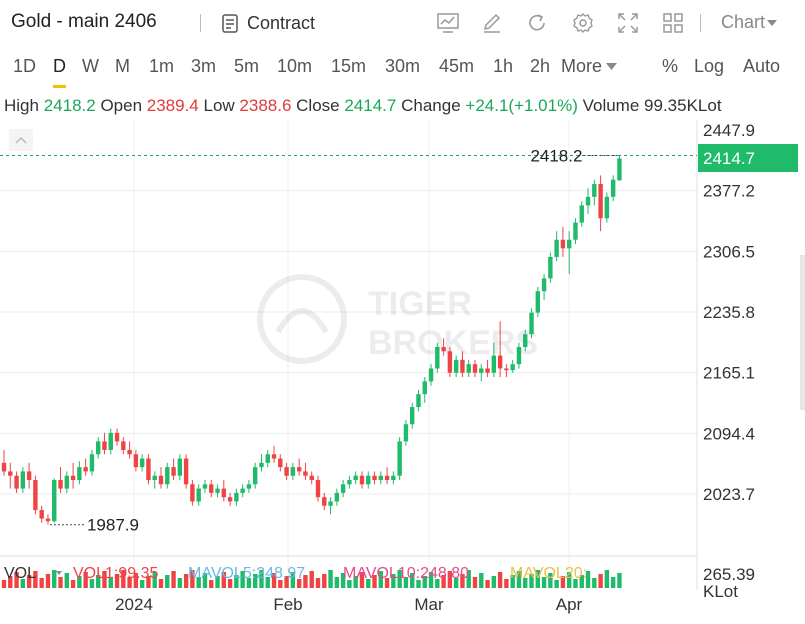 Image resolution: width=805 pixels, height=624 pixels. Describe the element at coordinates (583, 23) in the screenshot. I see `settings-gear-icon` at that location.